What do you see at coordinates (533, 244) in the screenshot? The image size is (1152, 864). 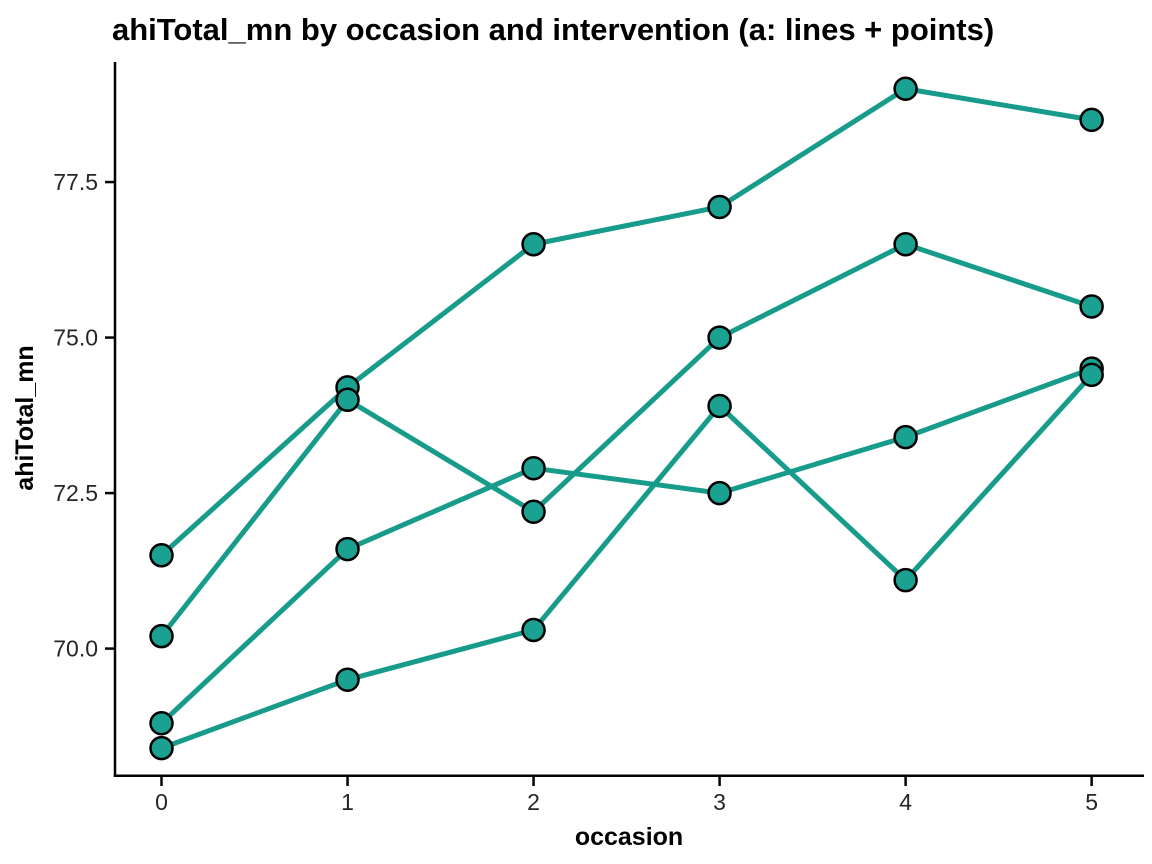 I see `data-point-s1-x2` at bounding box center [533, 244].